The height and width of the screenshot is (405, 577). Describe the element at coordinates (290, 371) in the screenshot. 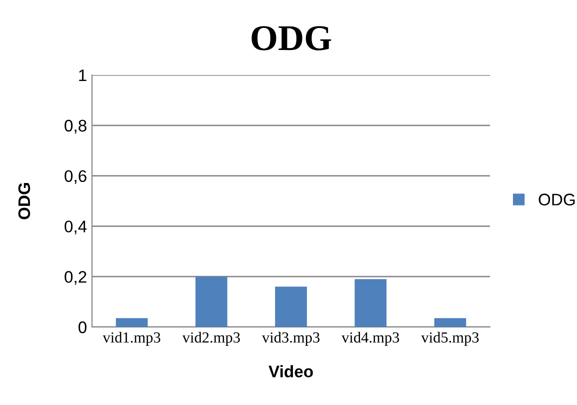

I see `x-axis-title: Video` at that location.